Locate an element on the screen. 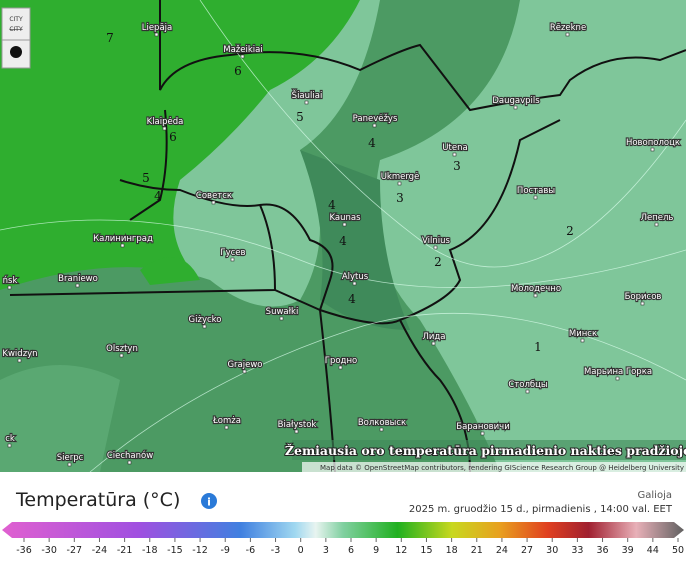  info-icon: i is located at coordinates (209, 502).